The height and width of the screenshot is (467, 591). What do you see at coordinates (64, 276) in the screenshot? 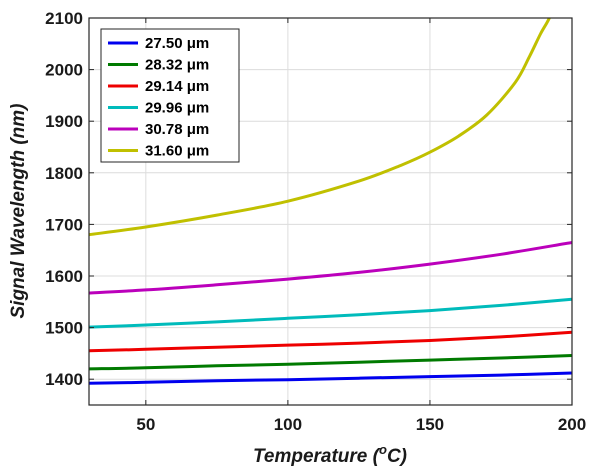
I see `y-tick-label: 1600` at bounding box center [64, 276].